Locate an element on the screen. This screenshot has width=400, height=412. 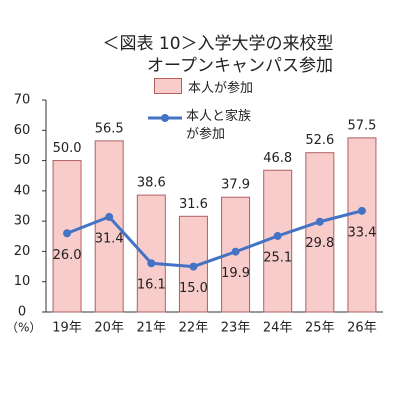
data-label: 31.4 is located at coordinates (109, 238).